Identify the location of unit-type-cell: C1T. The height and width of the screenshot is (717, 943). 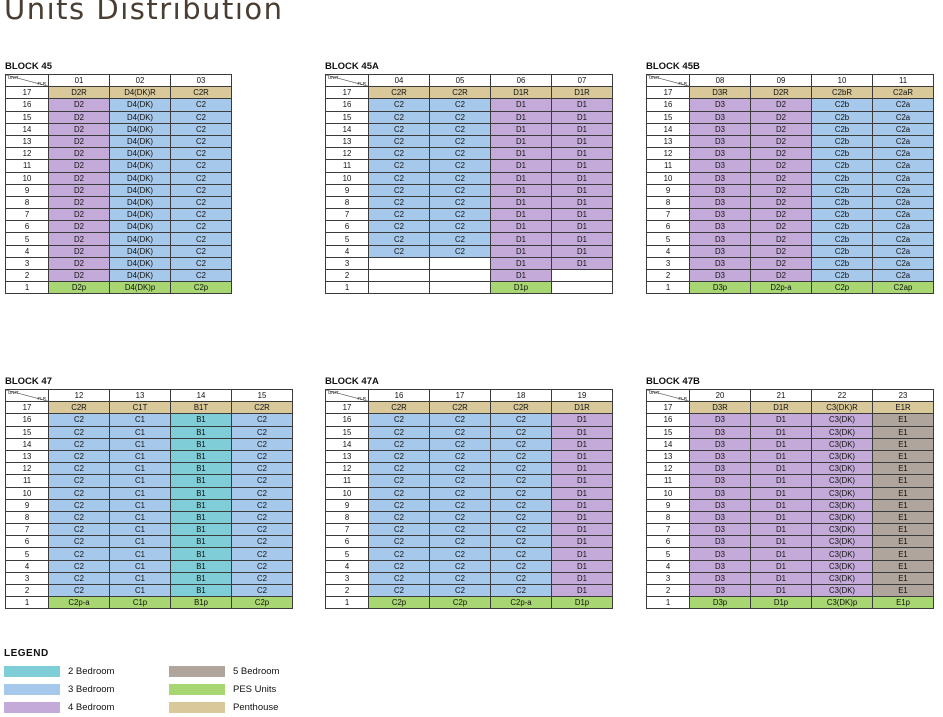
(140, 408).